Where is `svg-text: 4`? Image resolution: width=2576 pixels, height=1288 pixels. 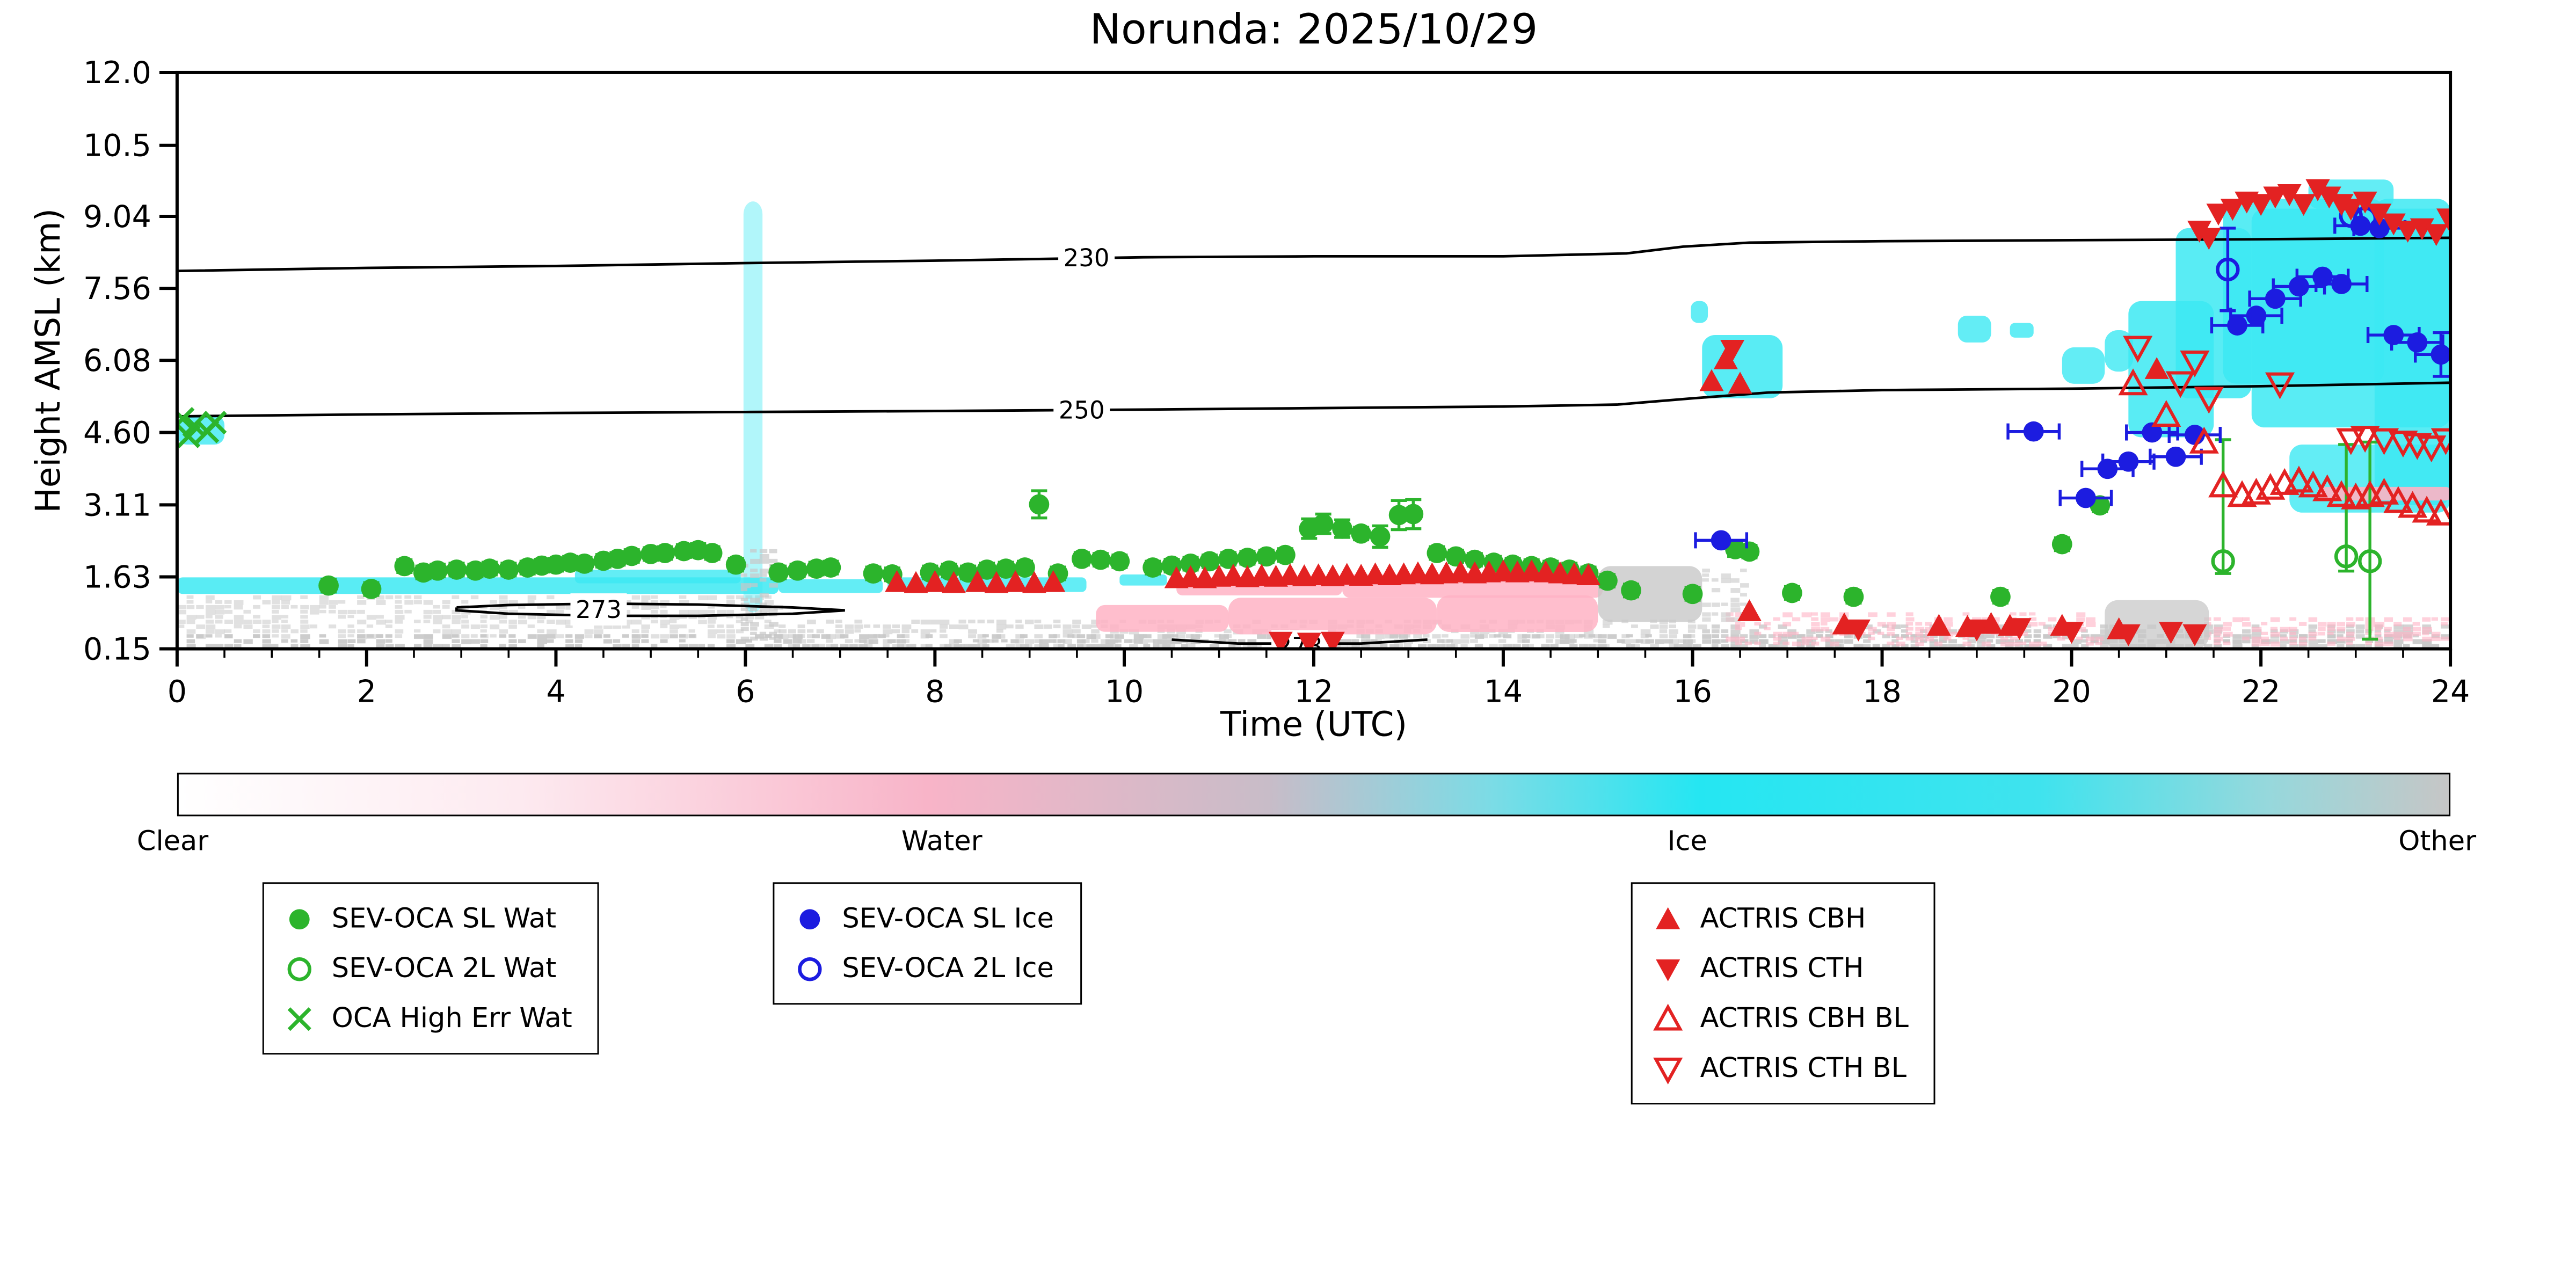
svg-text: 4 is located at coordinates (555, 691).